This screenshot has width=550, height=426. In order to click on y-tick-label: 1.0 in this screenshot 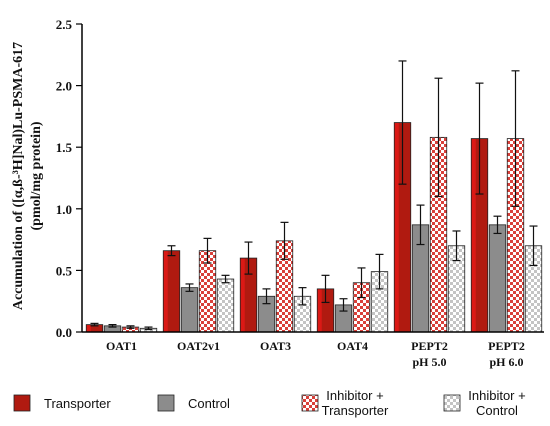, I will do `click(64, 209)`.